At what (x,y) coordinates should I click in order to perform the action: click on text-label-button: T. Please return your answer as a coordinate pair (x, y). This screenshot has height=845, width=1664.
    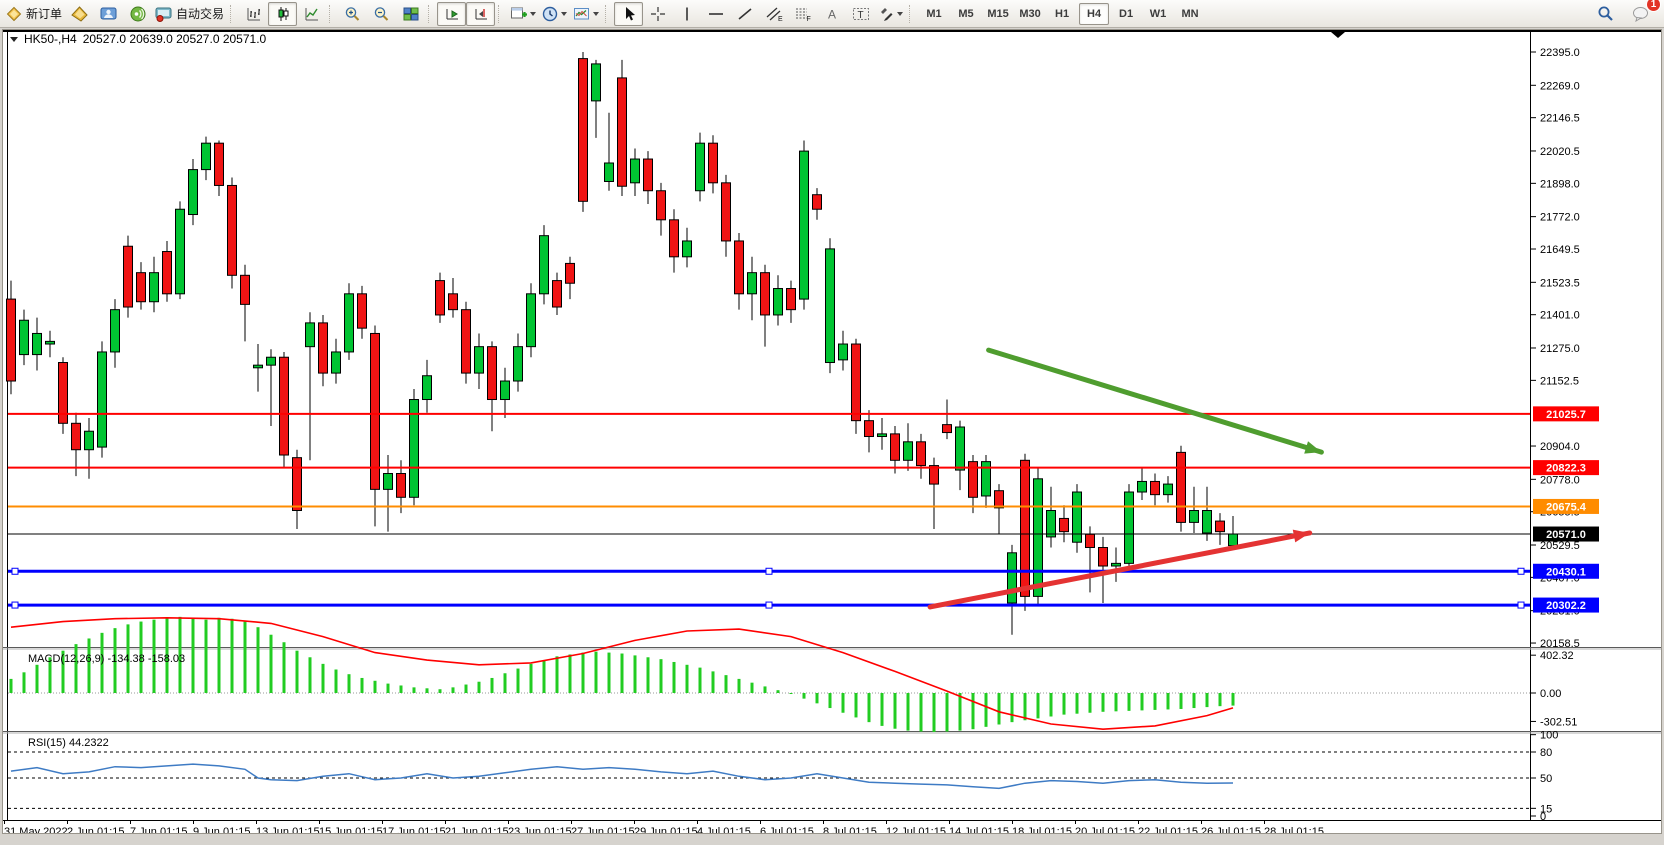
    Looking at the image, I should click on (860, 14).